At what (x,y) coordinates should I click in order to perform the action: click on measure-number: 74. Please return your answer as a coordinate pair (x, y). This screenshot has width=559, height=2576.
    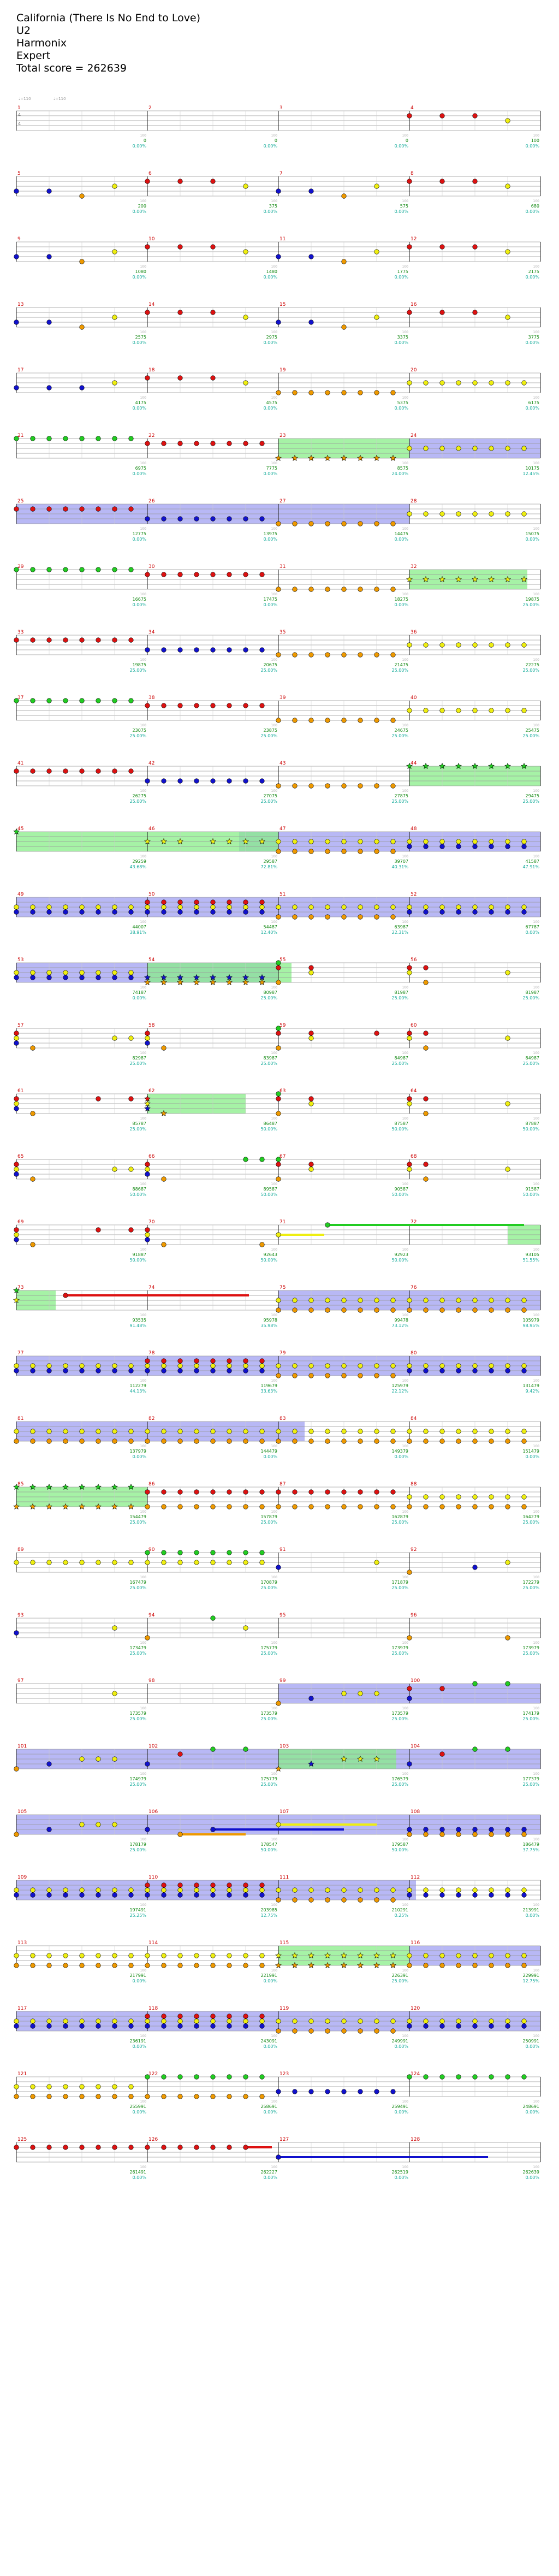
    Looking at the image, I should click on (151, 1287).